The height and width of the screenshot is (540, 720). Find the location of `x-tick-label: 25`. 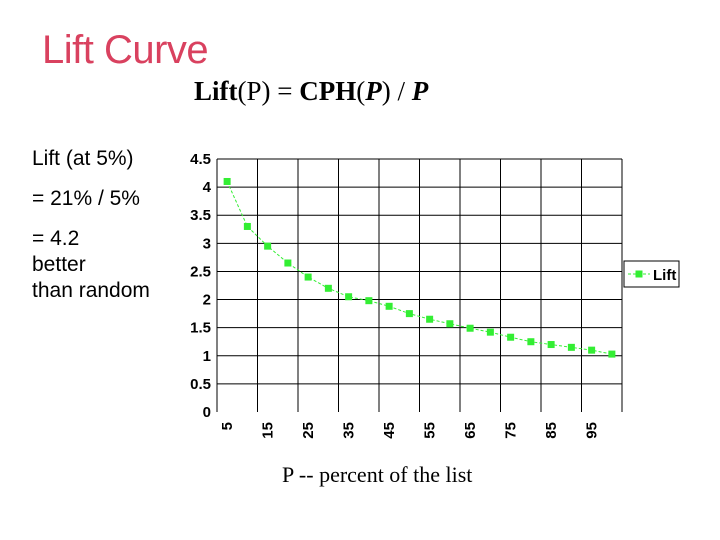

x-tick-label: 25 is located at coordinates (308, 430).